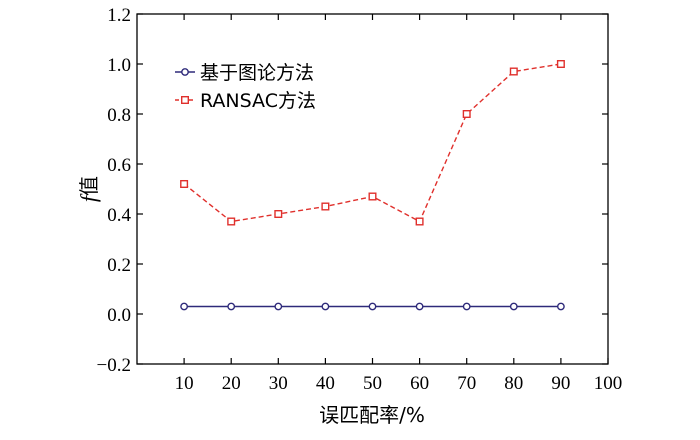  I want to click on legend: 基于图论方法 RANSAC方法, so click(245, 87).